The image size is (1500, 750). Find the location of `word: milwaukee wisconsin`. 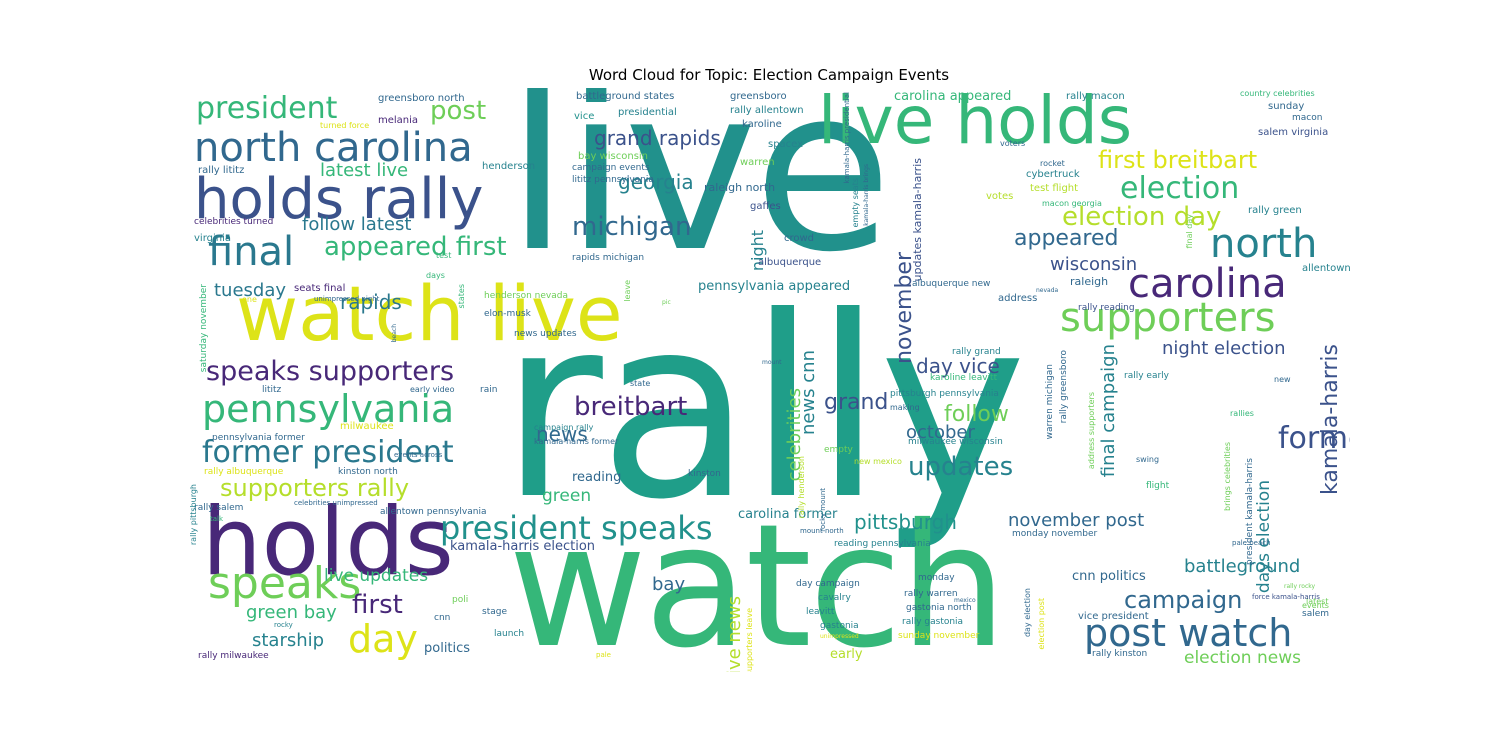

word: milwaukee wisconsin is located at coordinates (955, 442).